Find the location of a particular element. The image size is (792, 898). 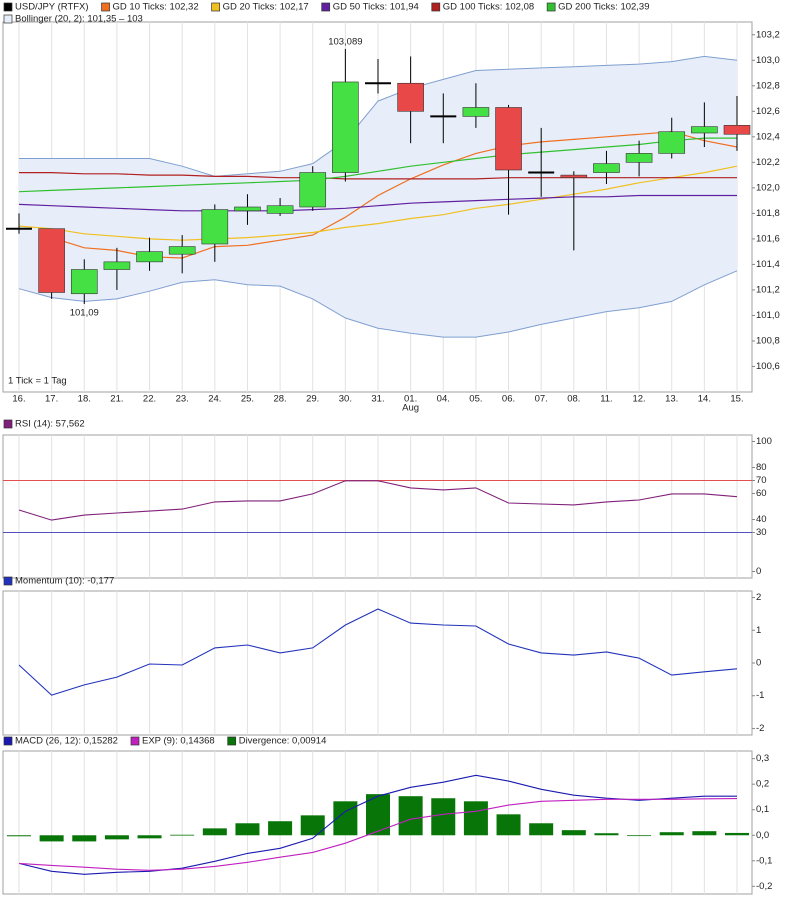

band-upper is located at coordinates (378, 116).